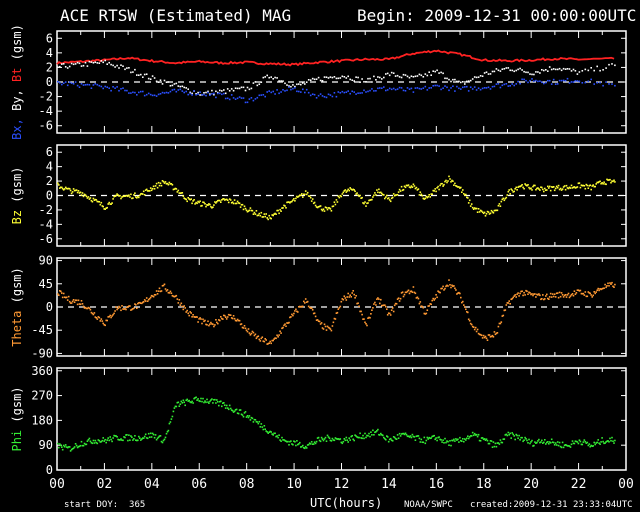  What do you see at coordinates (49, 152) in the screenshot?
I see `y-tick-label: 6` at bounding box center [49, 152].